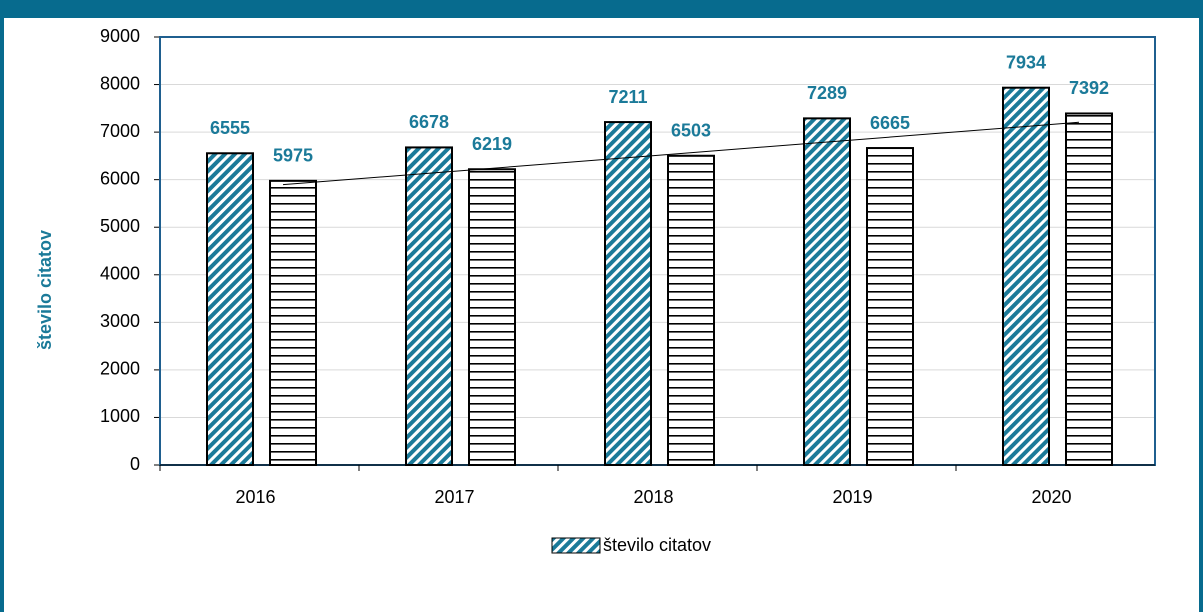 The image size is (1203, 612). What do you see at coordinates (653, 497) in the screenshot?
I see `x-tick-label: 2018` at bounding box center [653, 497].